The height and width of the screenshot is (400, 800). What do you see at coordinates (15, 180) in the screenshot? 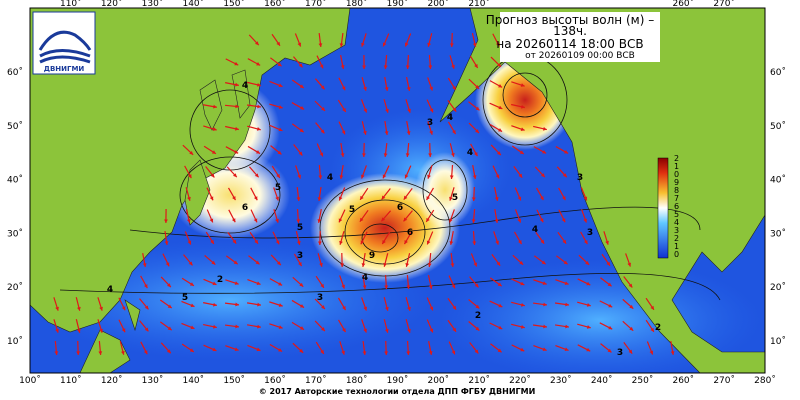
I see `lat-label: 40˚` at bounding box center [15, 180].